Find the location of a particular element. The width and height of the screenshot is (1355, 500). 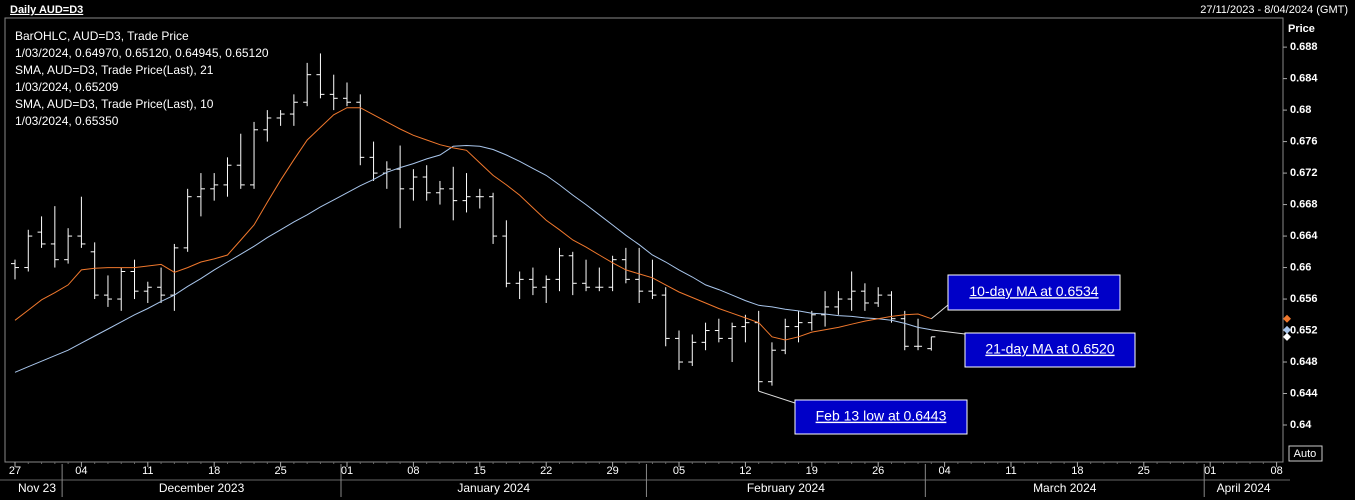

legend-name: SMA, AUD=D3, Trade Price(Last), 21 is located at coordinates (114, 70).